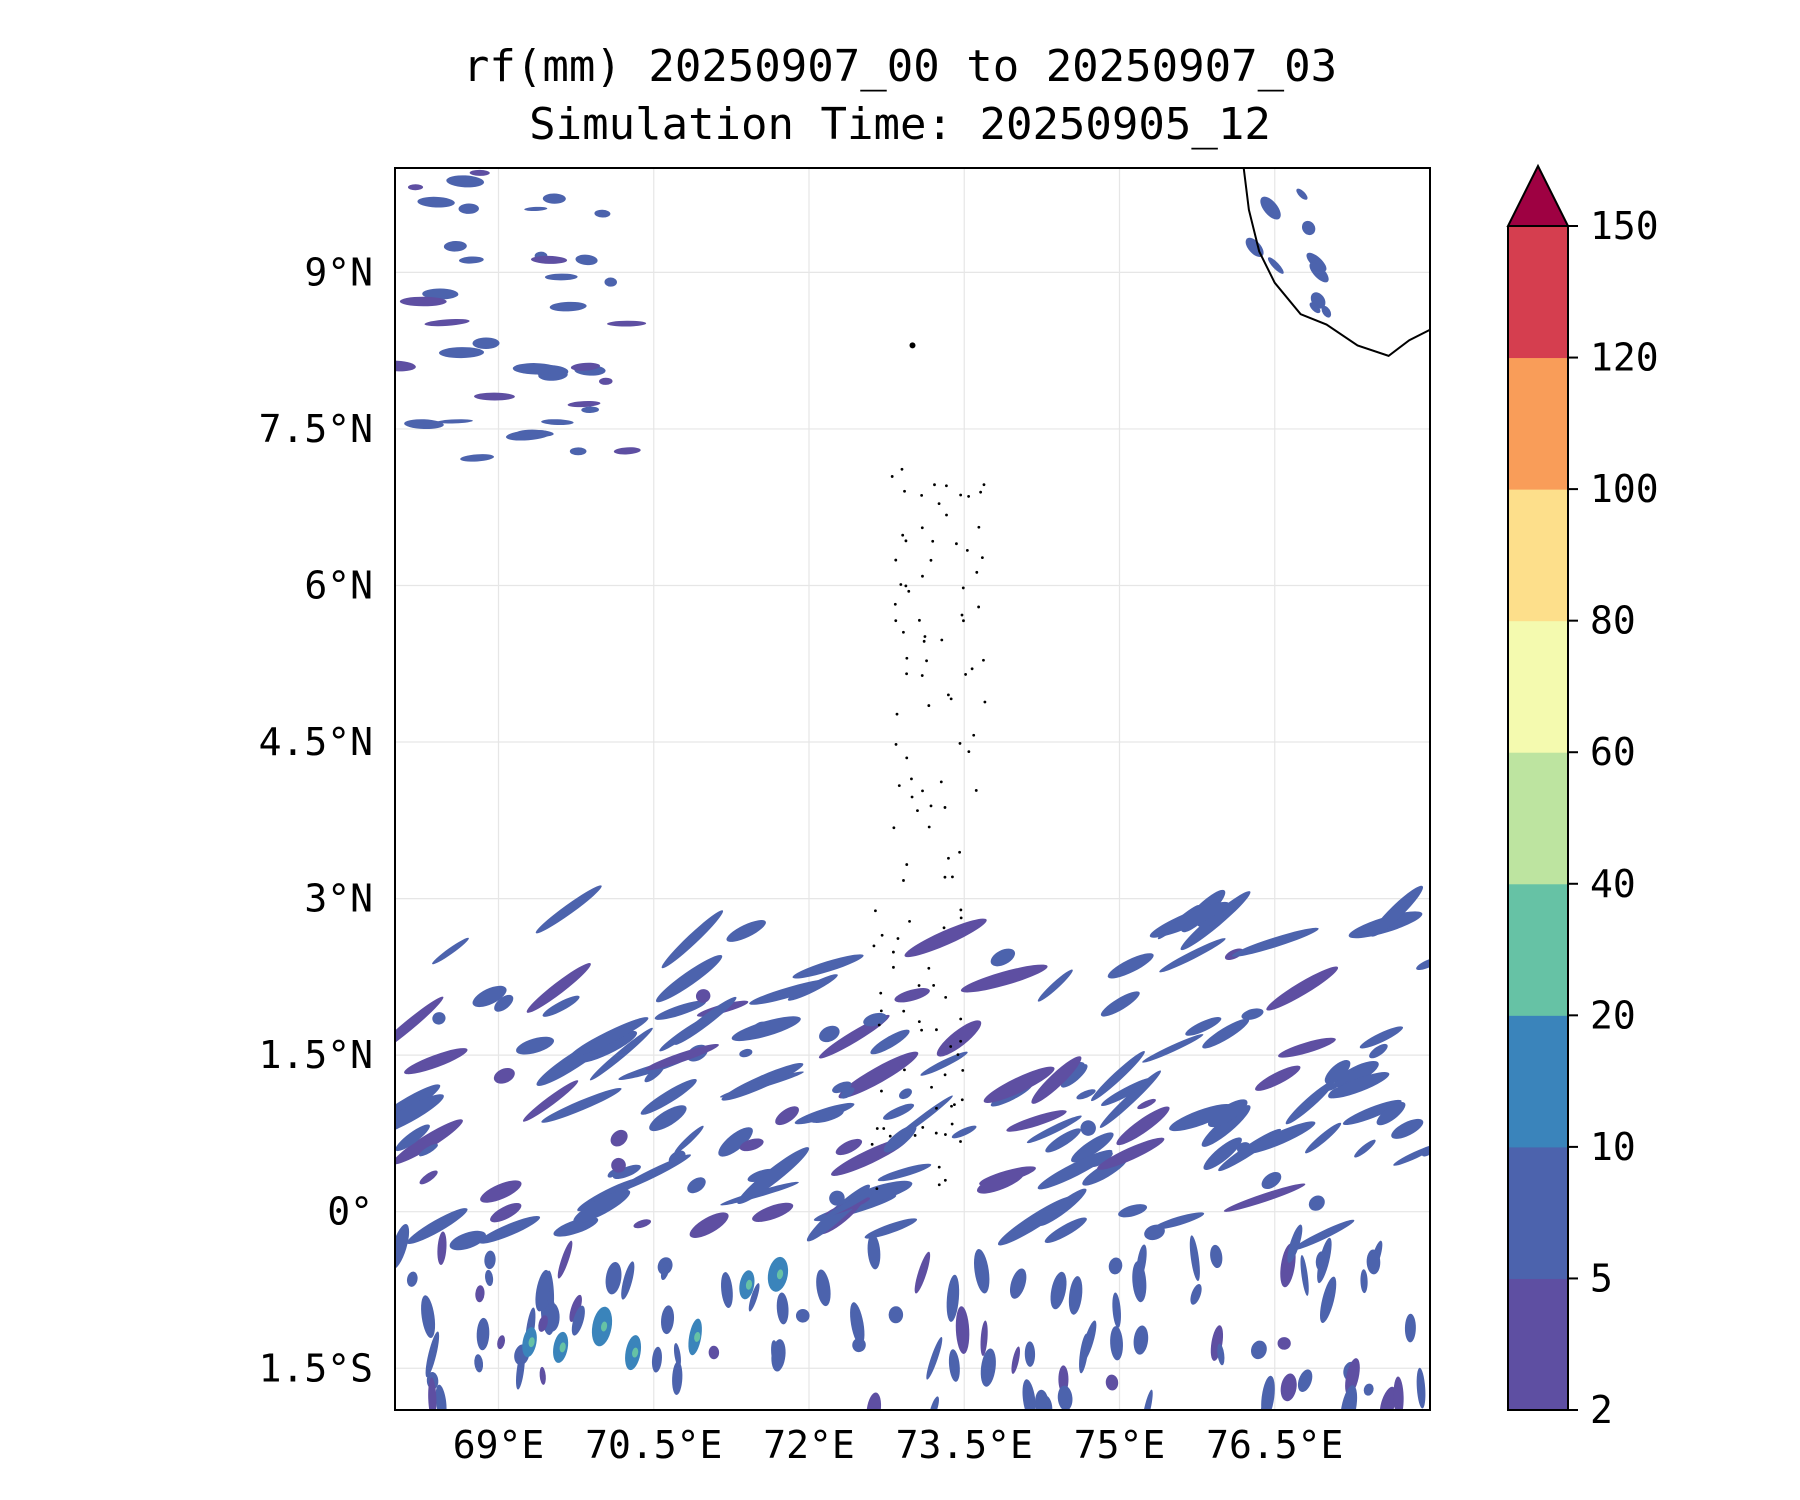 This screenshot has height=1500, width=1800. Describe the element at coordinates (316, 742) in the screenshot. I see `lat-tick-label: 4.5°N` at that location.